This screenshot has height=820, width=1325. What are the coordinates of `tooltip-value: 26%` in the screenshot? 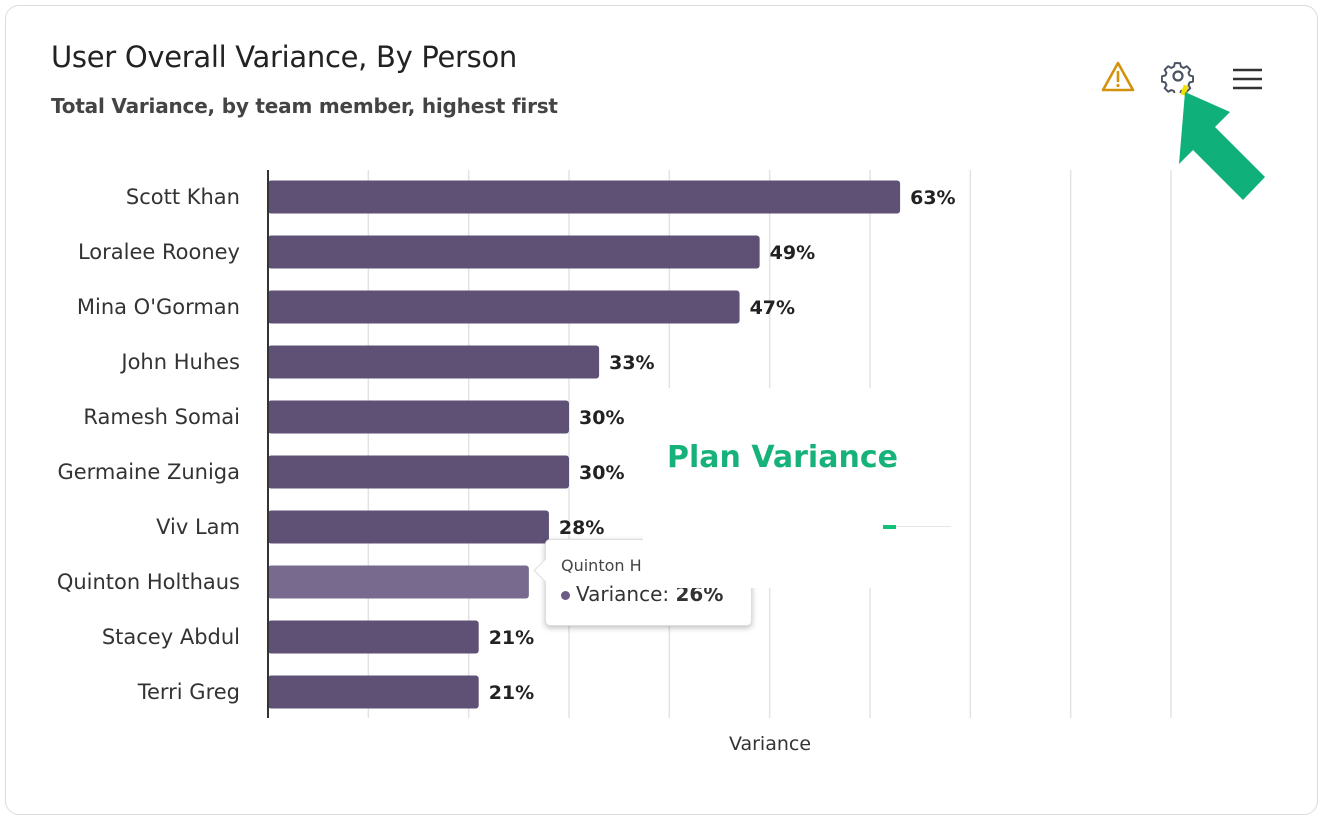 It's located at (699, 594).